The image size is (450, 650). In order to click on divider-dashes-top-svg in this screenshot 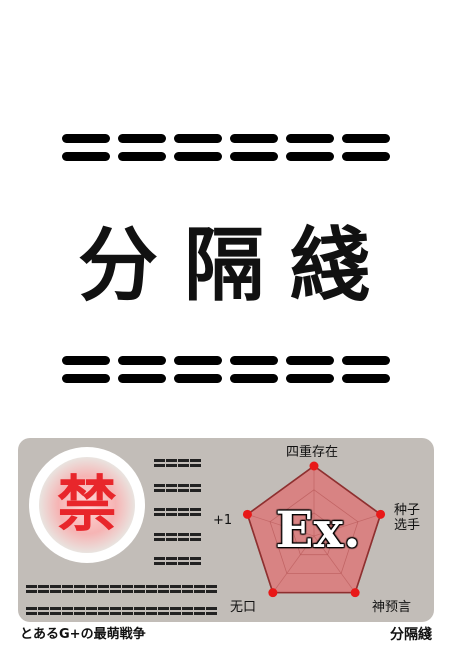, I will do `click(226, 147)`.